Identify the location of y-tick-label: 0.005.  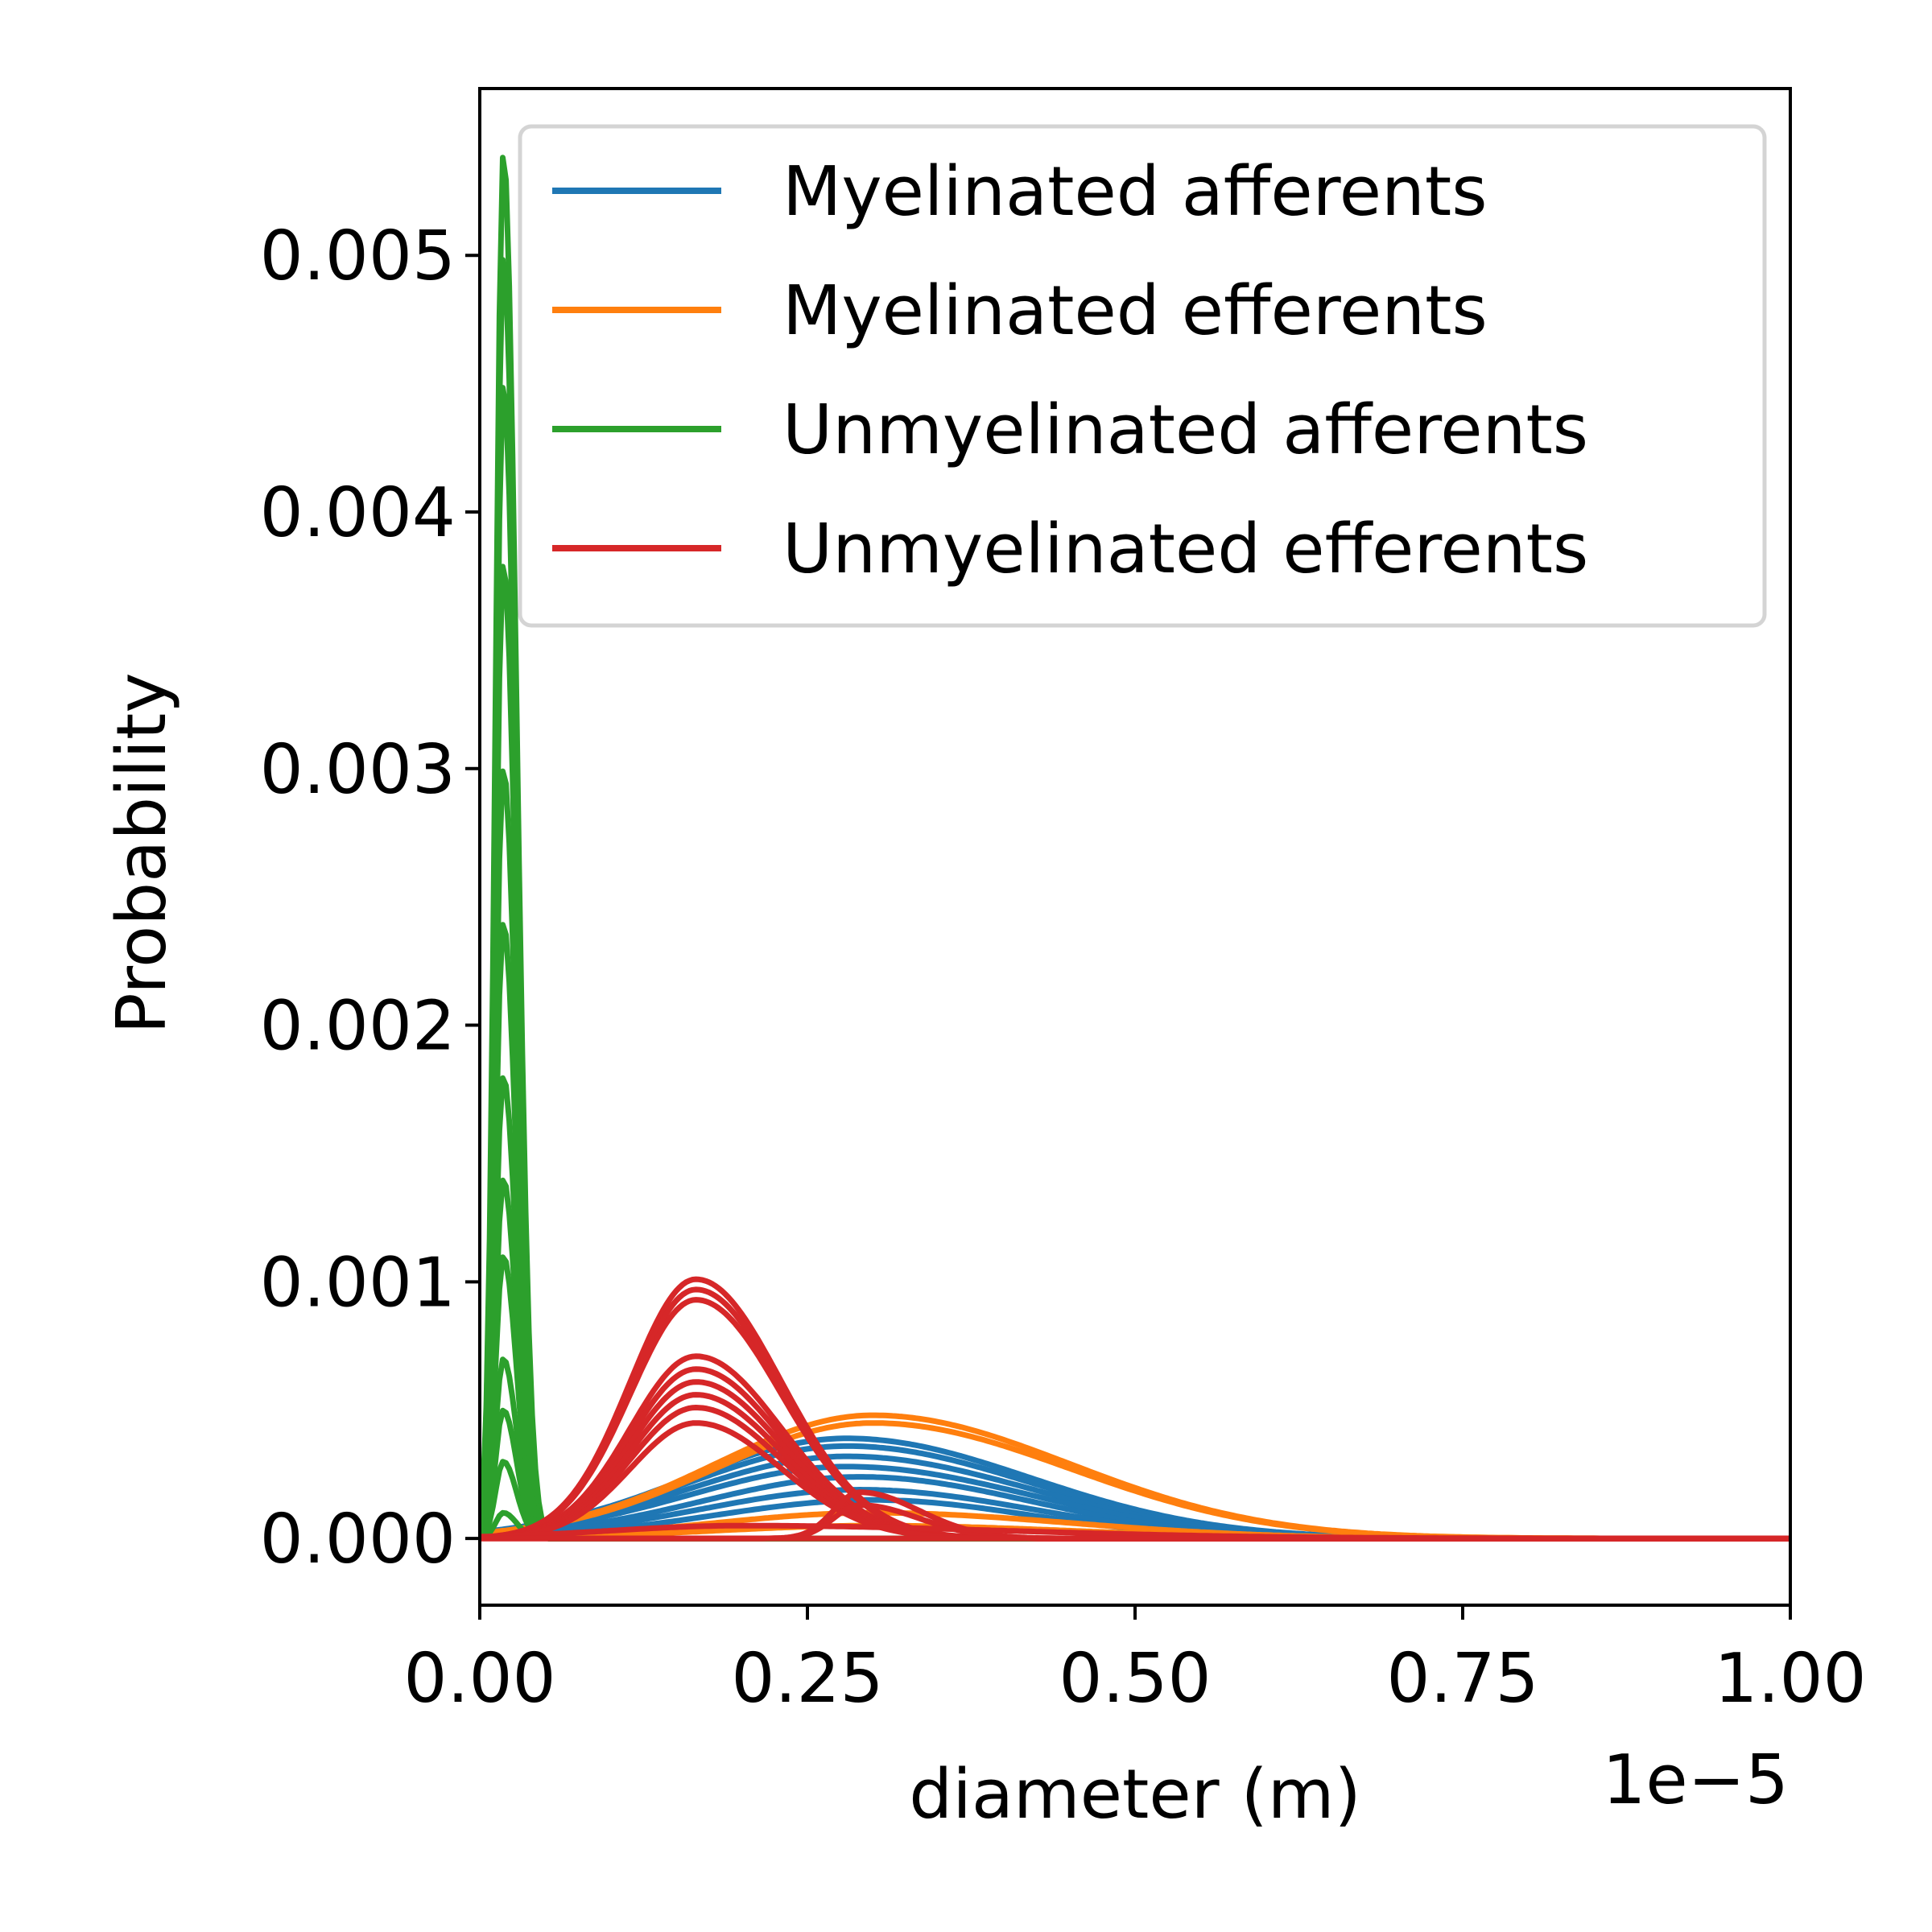
(358, 256).